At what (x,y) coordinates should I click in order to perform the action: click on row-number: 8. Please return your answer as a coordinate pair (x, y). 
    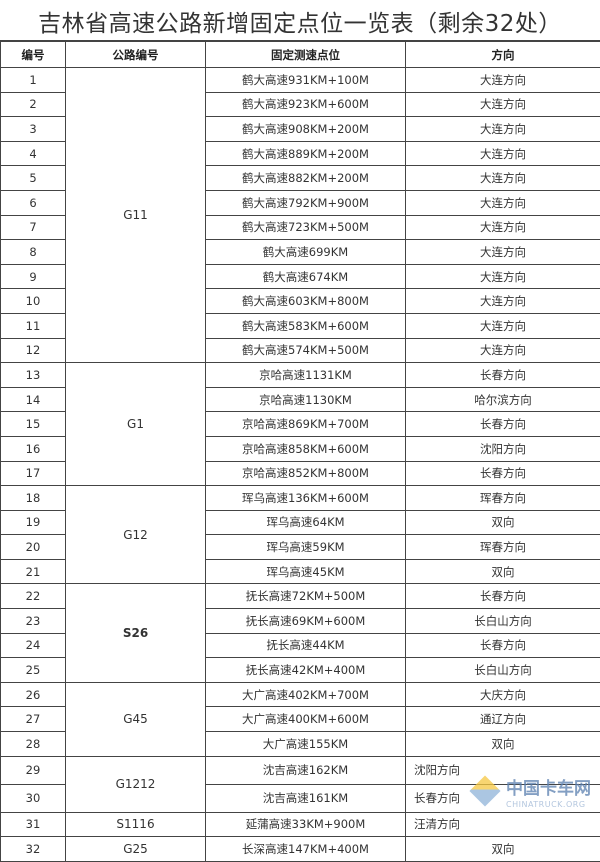
    Looking at the image, I should click on (33, 252).